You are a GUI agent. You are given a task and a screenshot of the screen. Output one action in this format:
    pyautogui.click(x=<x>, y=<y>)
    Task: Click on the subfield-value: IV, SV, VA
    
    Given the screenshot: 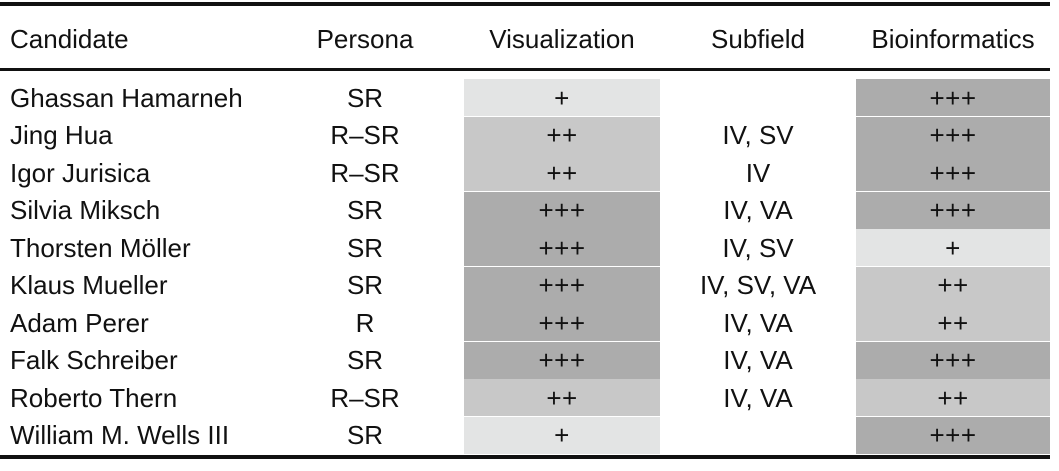 What is the action you would take?
    pyautogui.click(x=758, y=285)
    